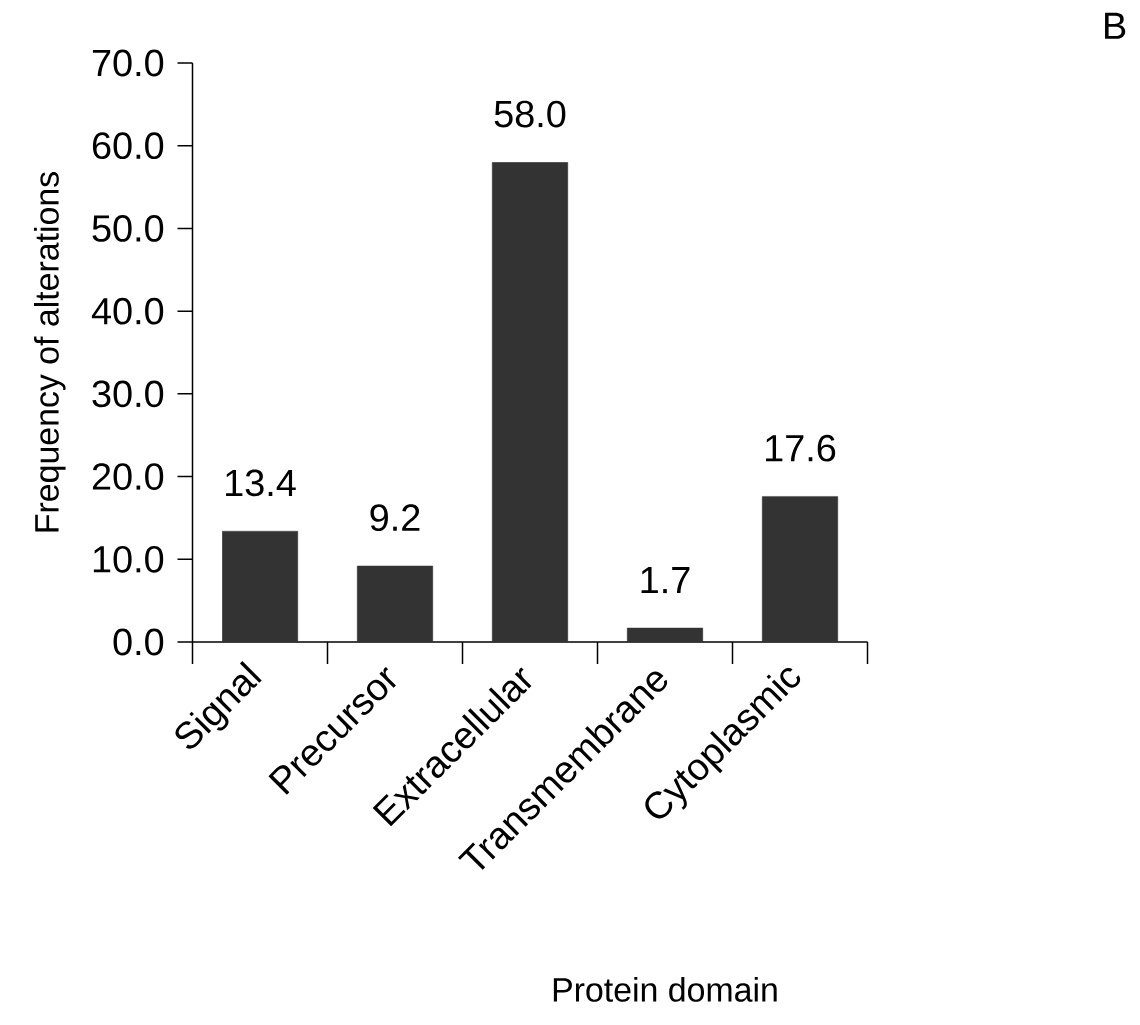 This screenshot has height=1025, width=1140. I want to click on y-tick-label: 10.0, so click(128, 559).